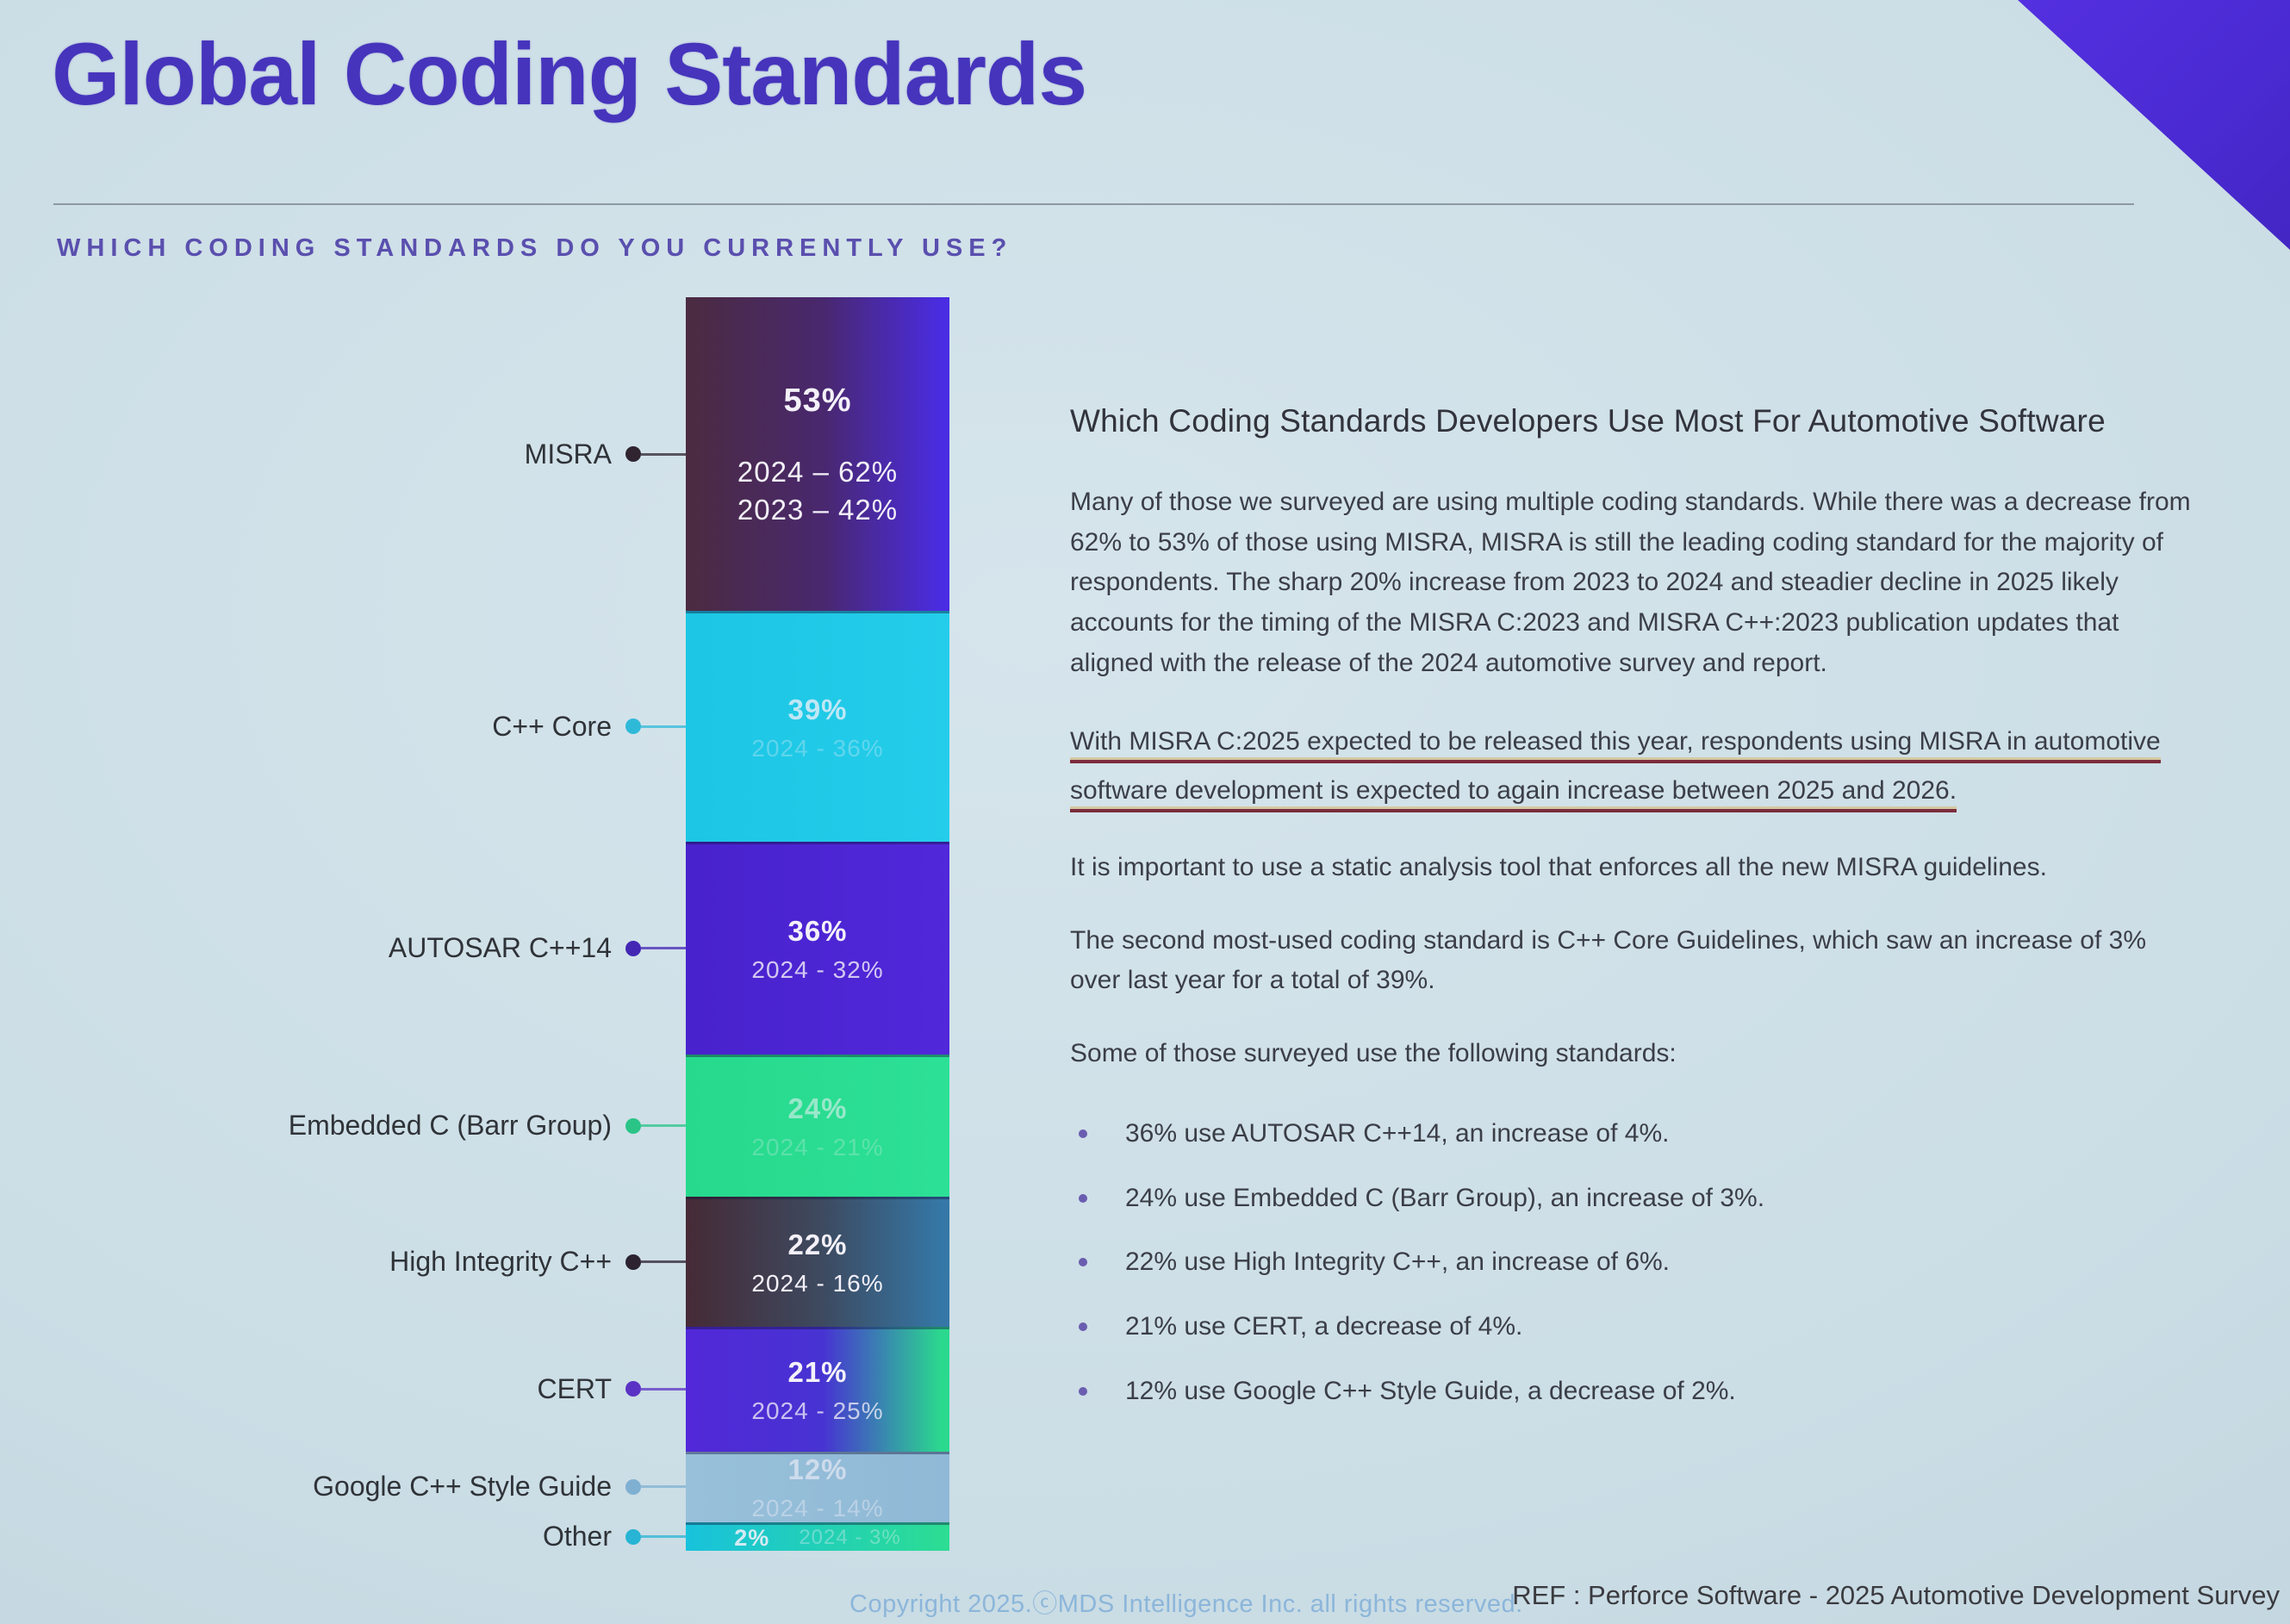 This screenshot has width=2290, height=1624. Describe the element at coordinates (817, 748) in the screenshot. I see `segment-history-2024: 2024 - 36%` at that location.